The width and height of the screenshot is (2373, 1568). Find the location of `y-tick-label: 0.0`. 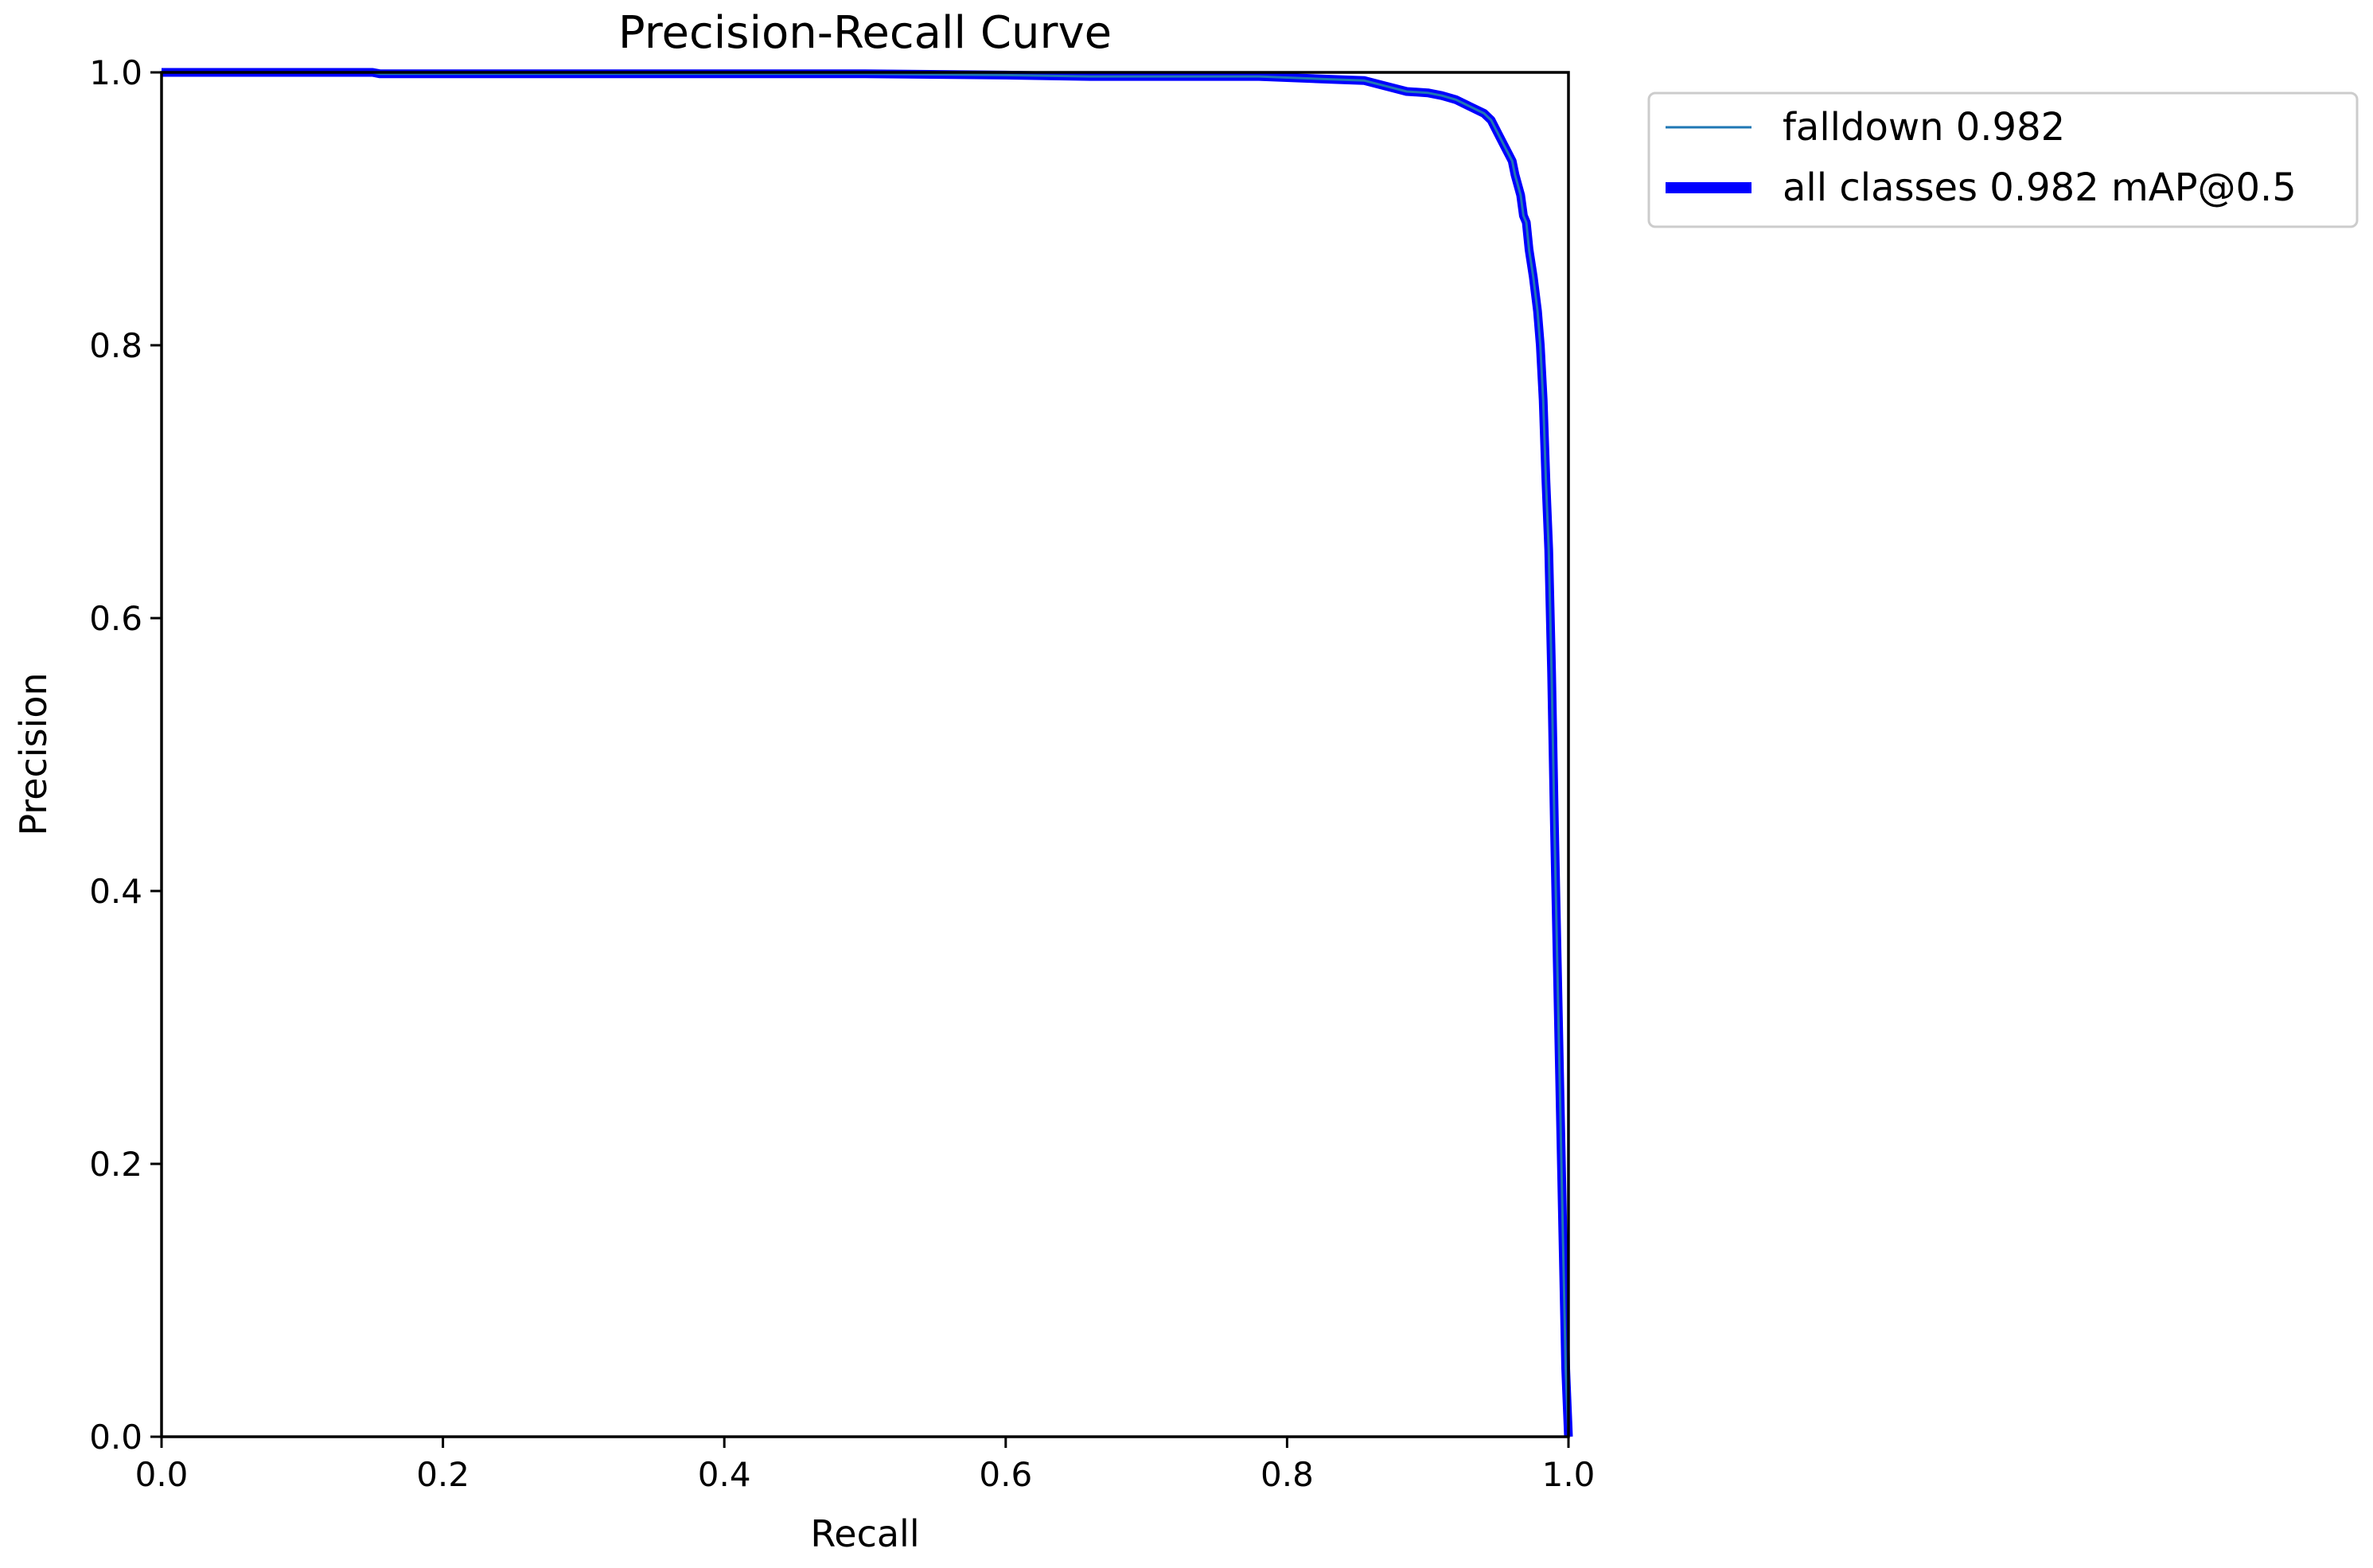

y-tick-label: 0.0 is located at coordinates (116, 1437).